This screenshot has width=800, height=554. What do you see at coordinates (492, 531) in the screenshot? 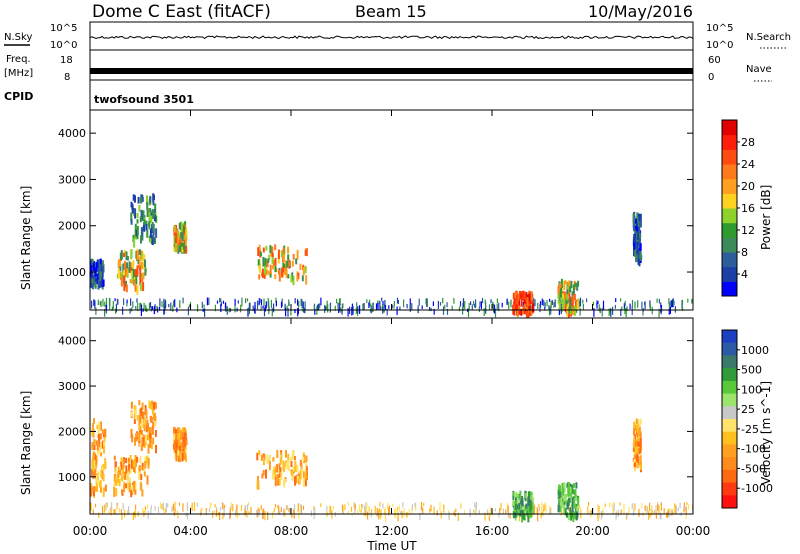
I see `x-tick-label: 16:00` at bounding box center [492, 531].